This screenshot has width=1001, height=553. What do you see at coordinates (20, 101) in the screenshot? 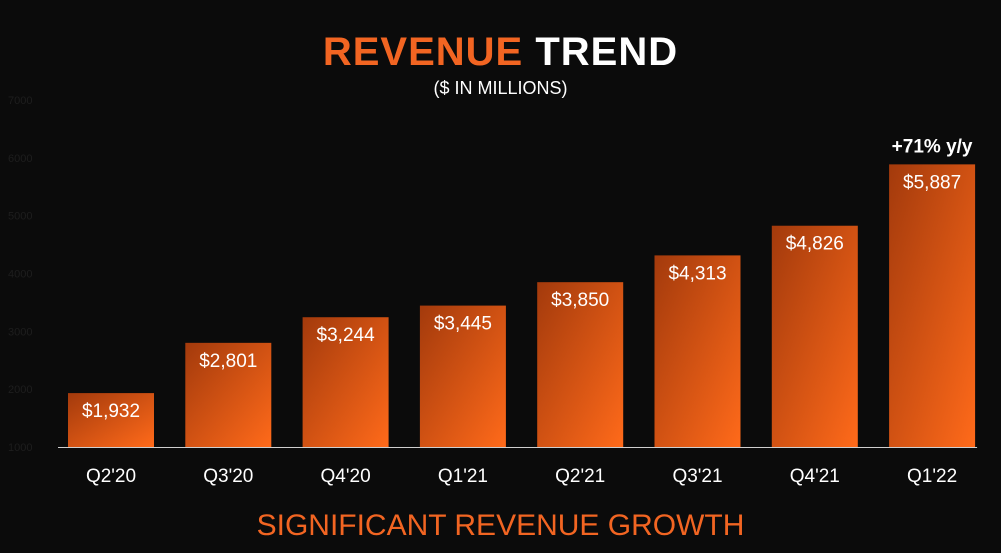
I see `y-tick-label: 7000` at bounding box center [20, 101].